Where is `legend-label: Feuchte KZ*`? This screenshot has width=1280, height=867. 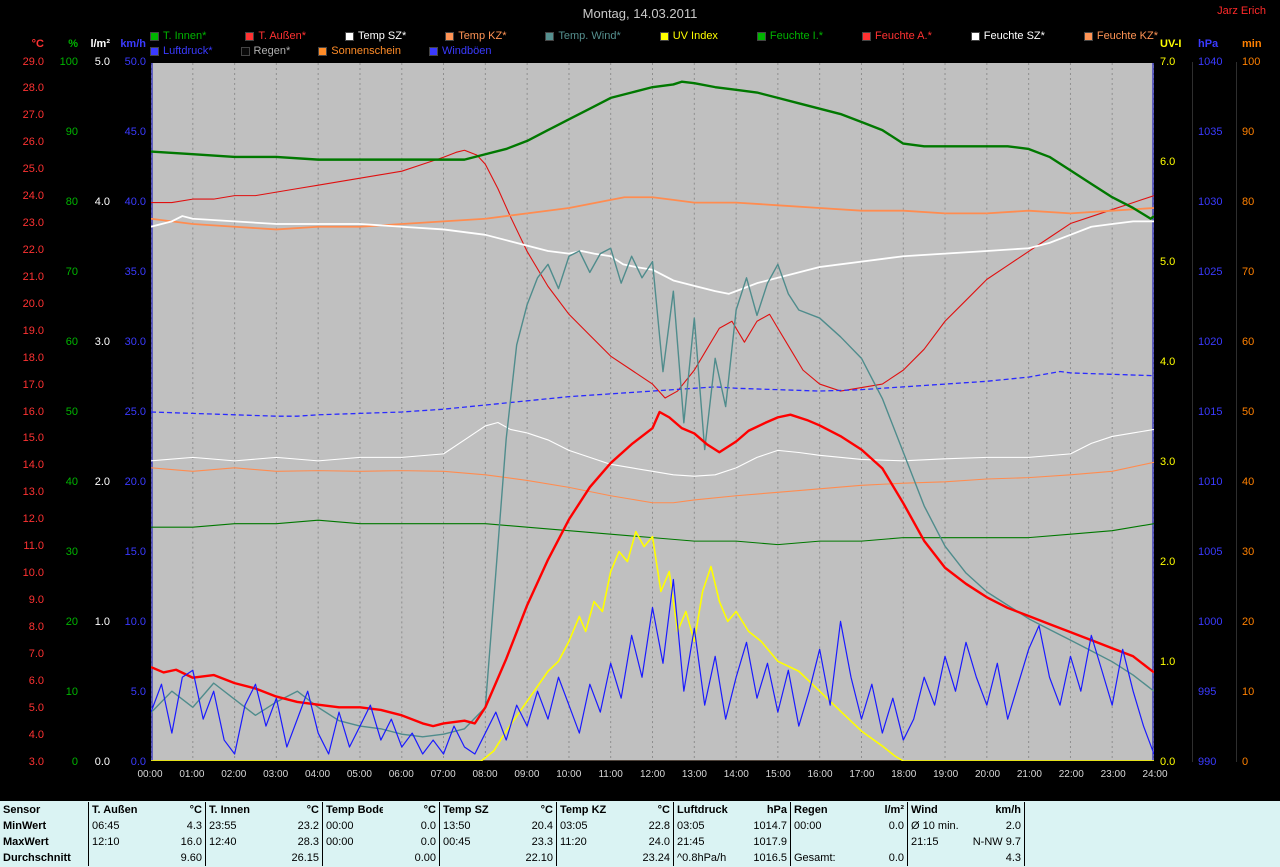 legend-label: Feuchte KZ* is located at coordinates (1127, 36).